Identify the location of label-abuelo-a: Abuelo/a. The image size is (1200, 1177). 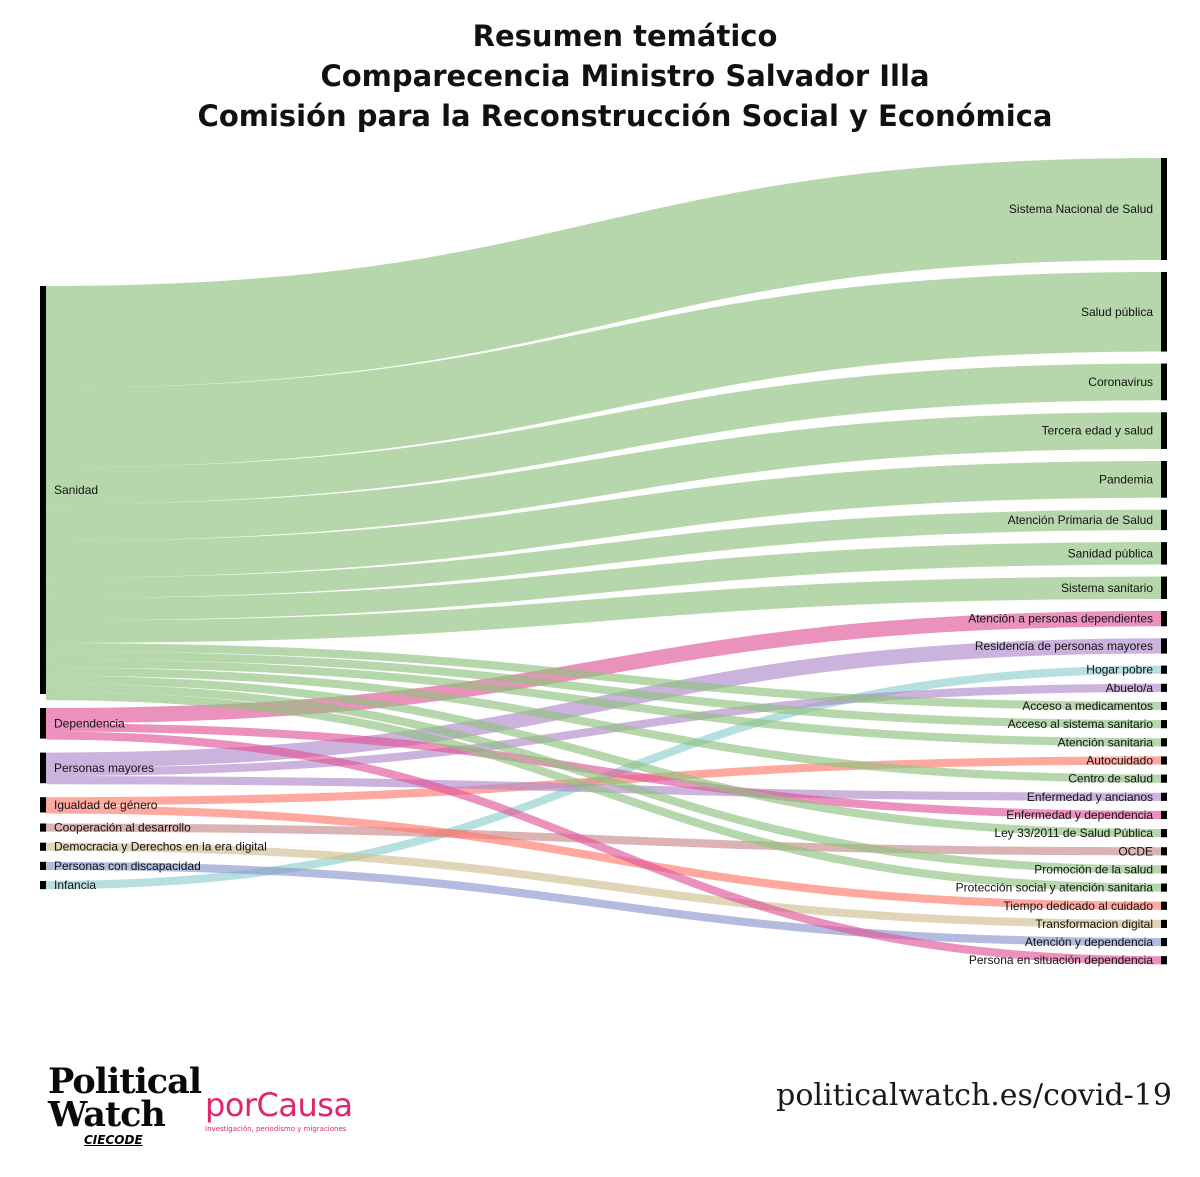
(1130, 688).